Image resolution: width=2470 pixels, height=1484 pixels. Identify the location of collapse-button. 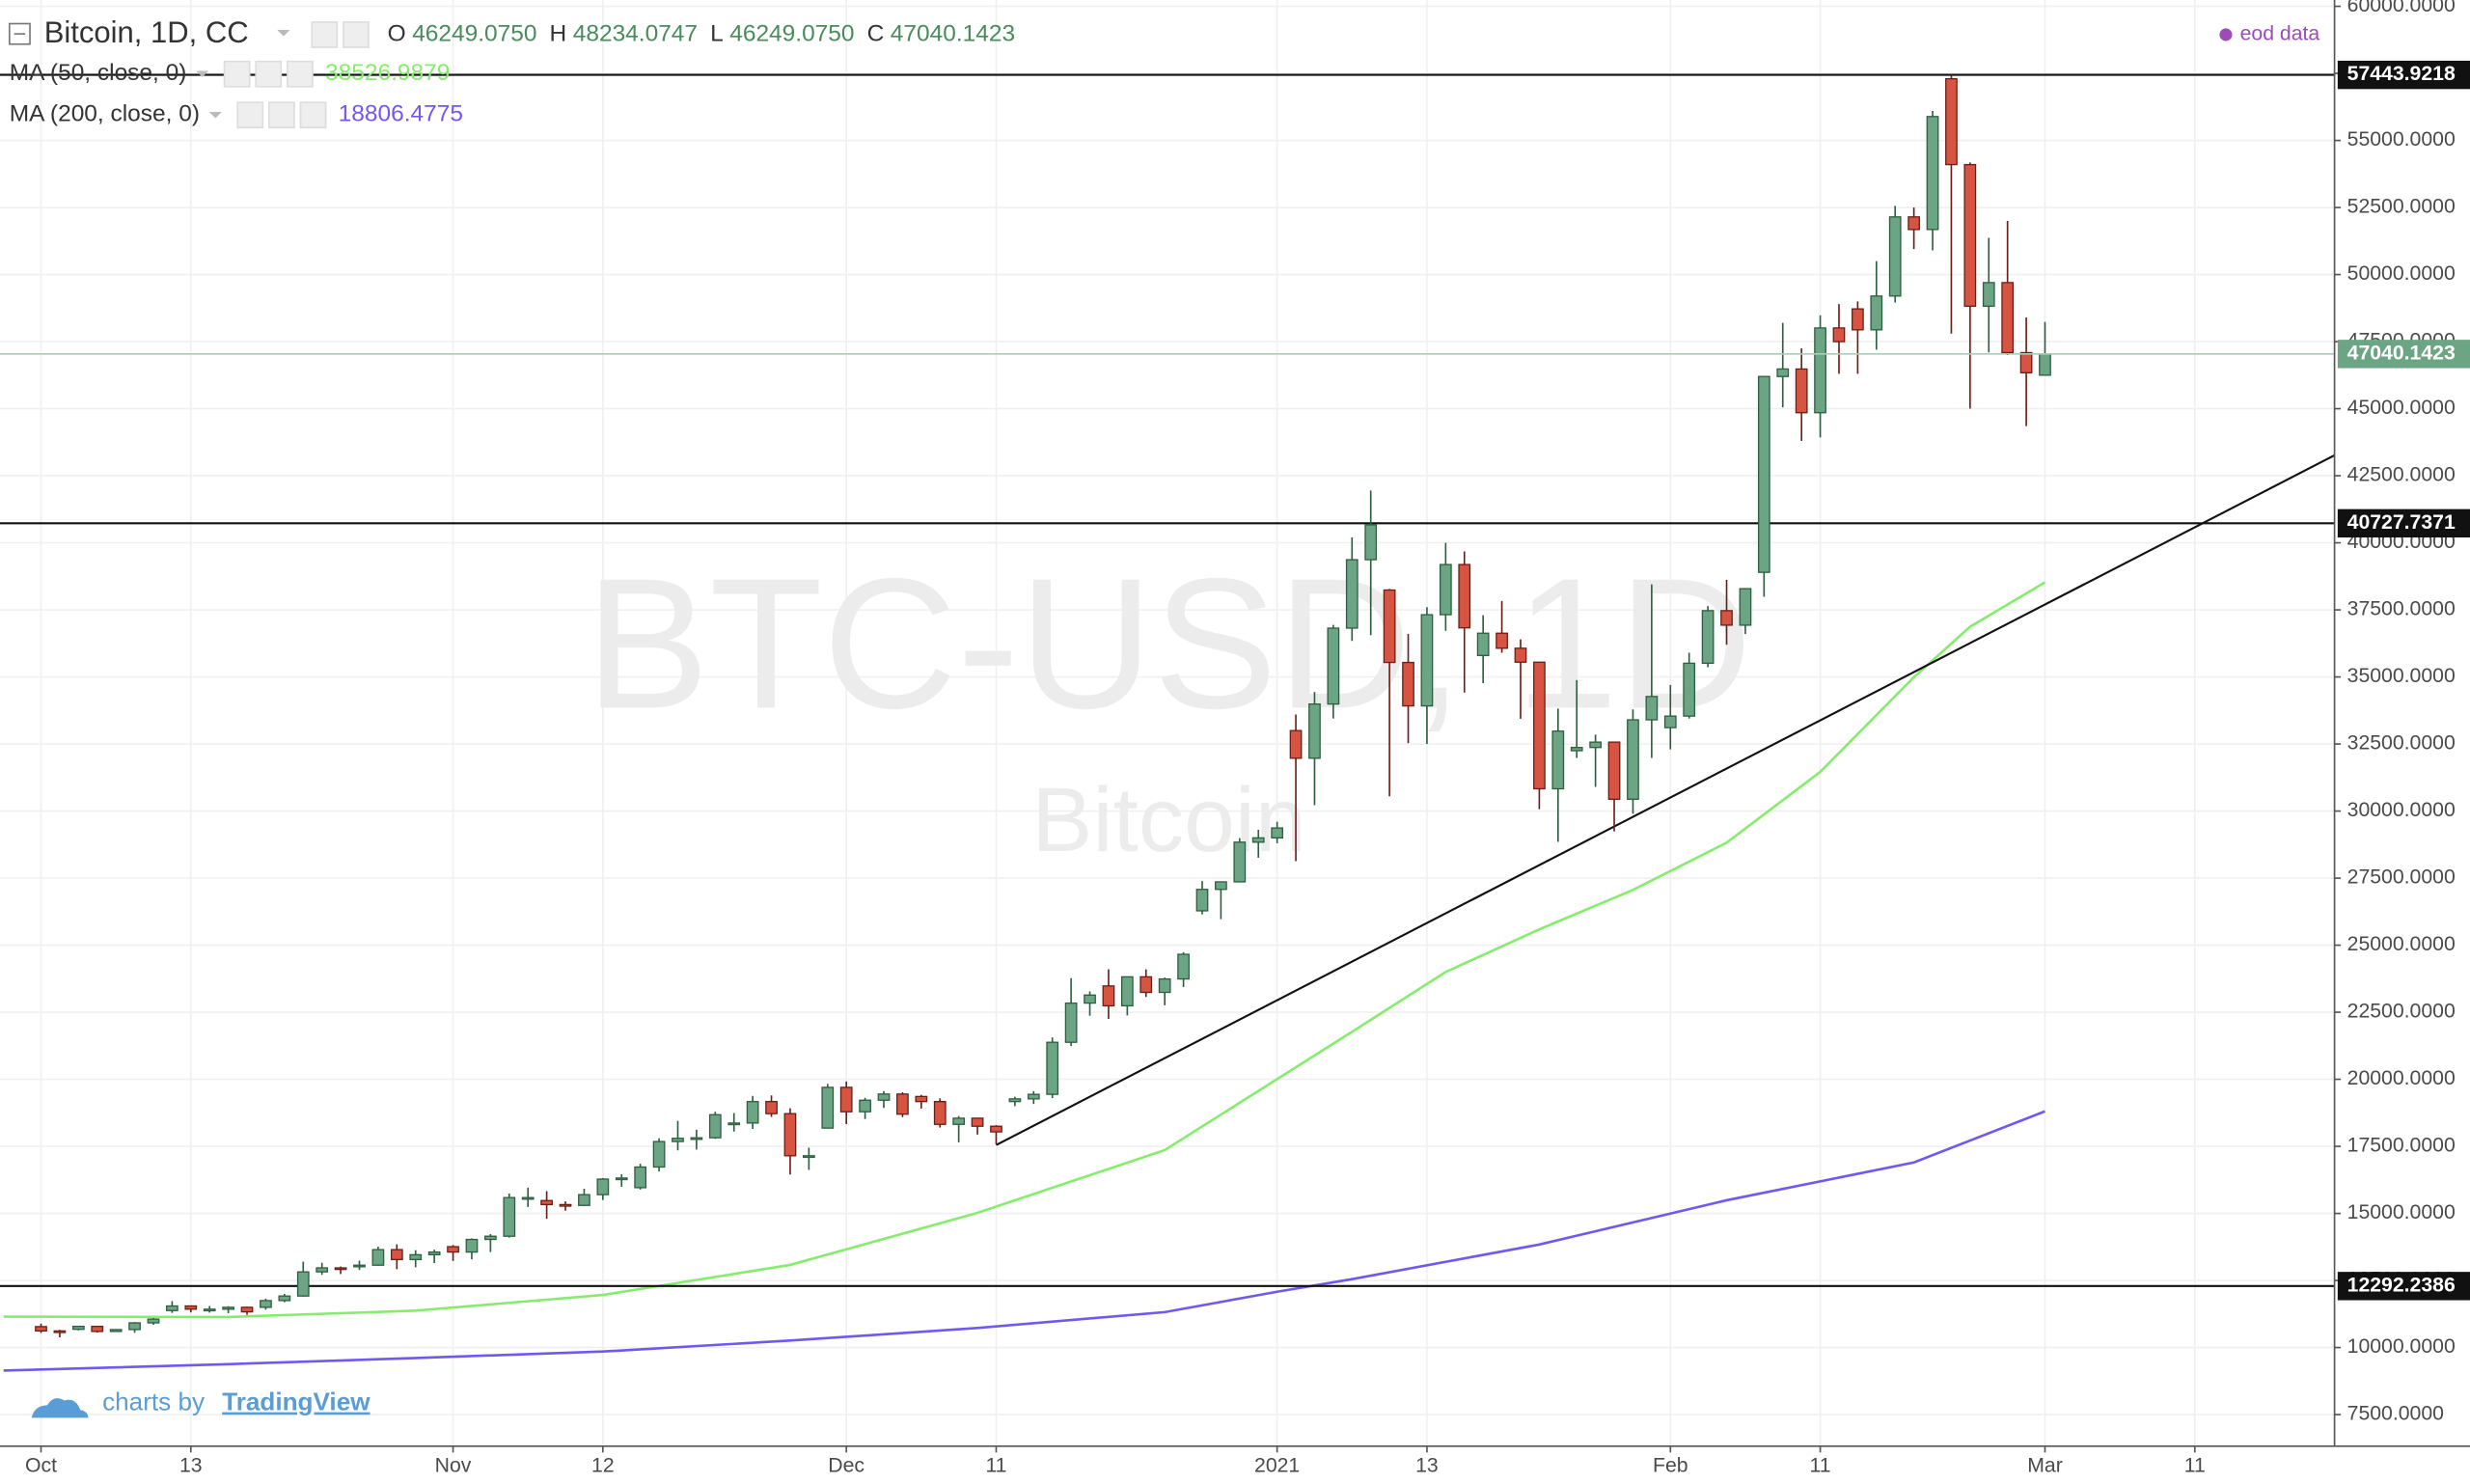
(19, 33).